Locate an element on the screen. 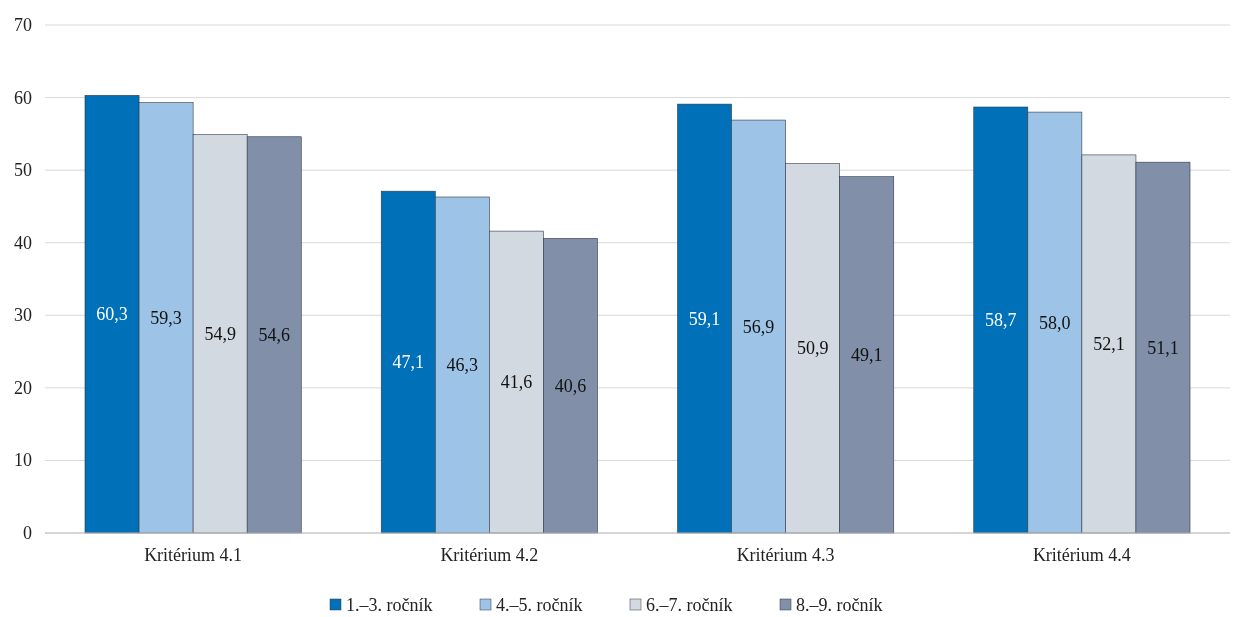 This screenshot has height=617, width=1240. x-tick-label: Kritérium 4.3 is located at coordinates (785, 555).